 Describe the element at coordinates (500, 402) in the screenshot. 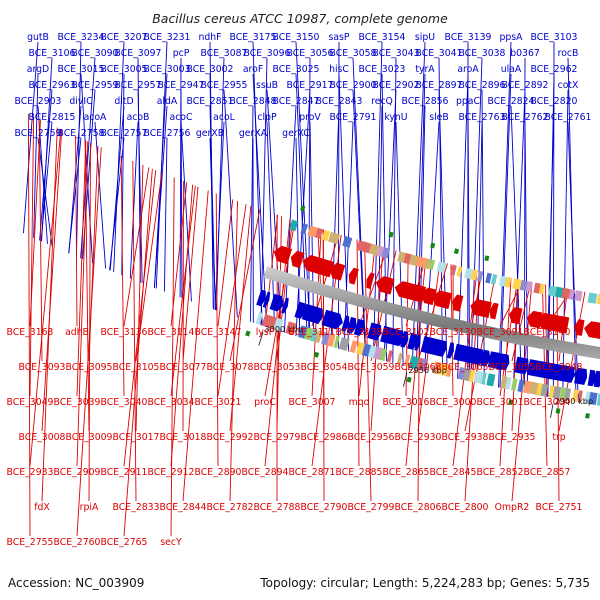

I see `reverse-gene-label: BCE_3001` at that location.